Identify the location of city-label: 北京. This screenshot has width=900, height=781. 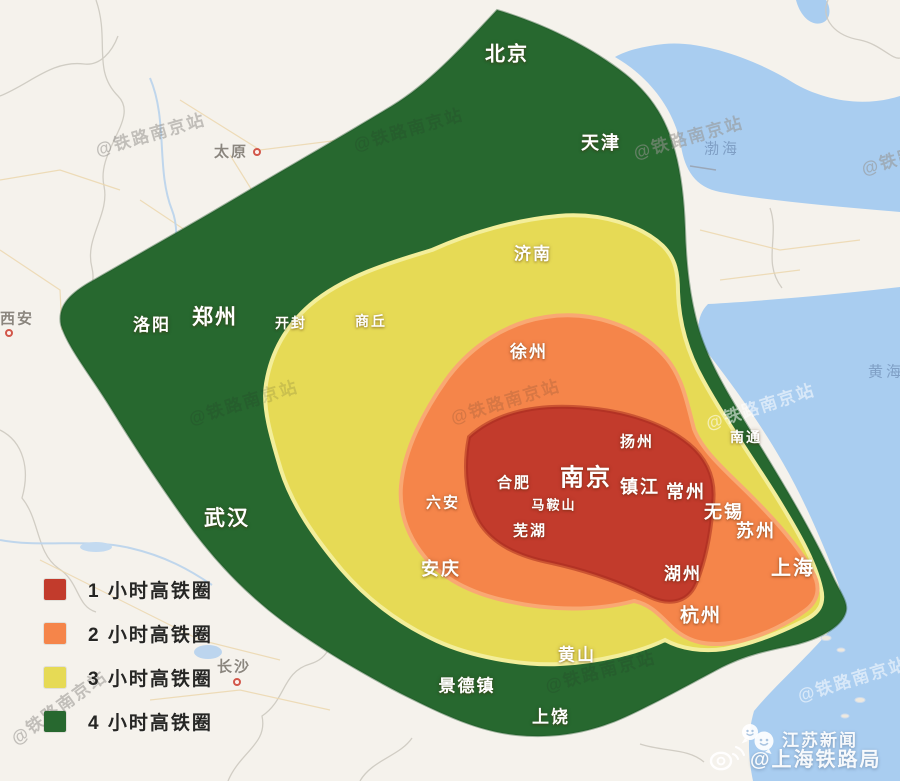
(507, 54).